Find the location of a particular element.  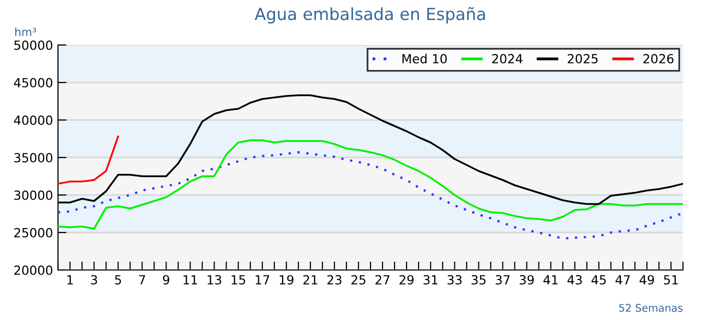

x-tick-label: 15 is located at coordinates (239, 280).